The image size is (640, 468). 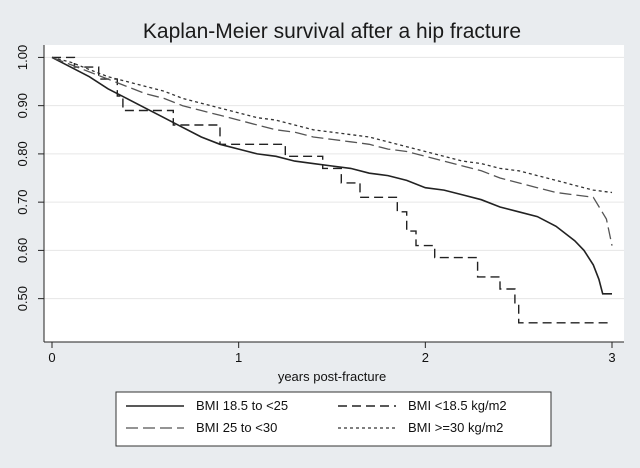 What do you see at coordinates (457, 405) in the screenshot?
I see `legend-label-1: BMI <18.5 kg/m2` at bounding box center [457, 405].